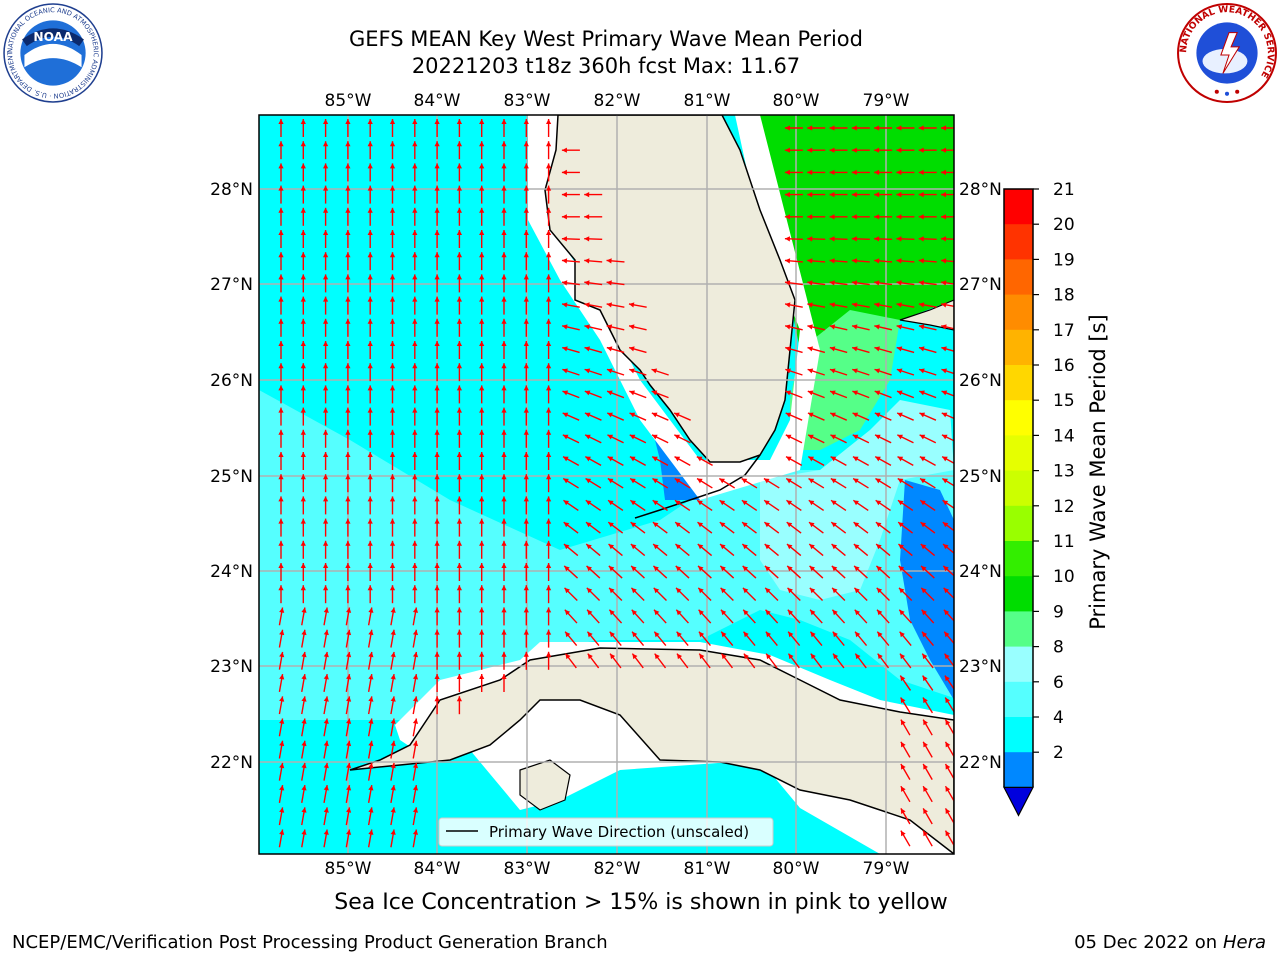 The width and height of the screenshot is (1280, 960). What do you see at coordinates (1244, 942) in the screenshot?
I see `footer-host: Hera` at bounding box center [1244, 942].